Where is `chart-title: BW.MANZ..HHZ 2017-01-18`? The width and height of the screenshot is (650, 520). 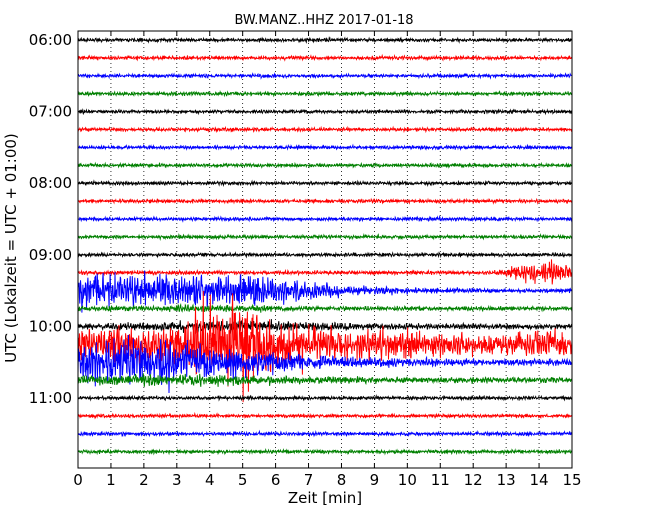 chart-title: BW.MANZ..HHZ 2017-01-18 is located at coordinates (323, 20).